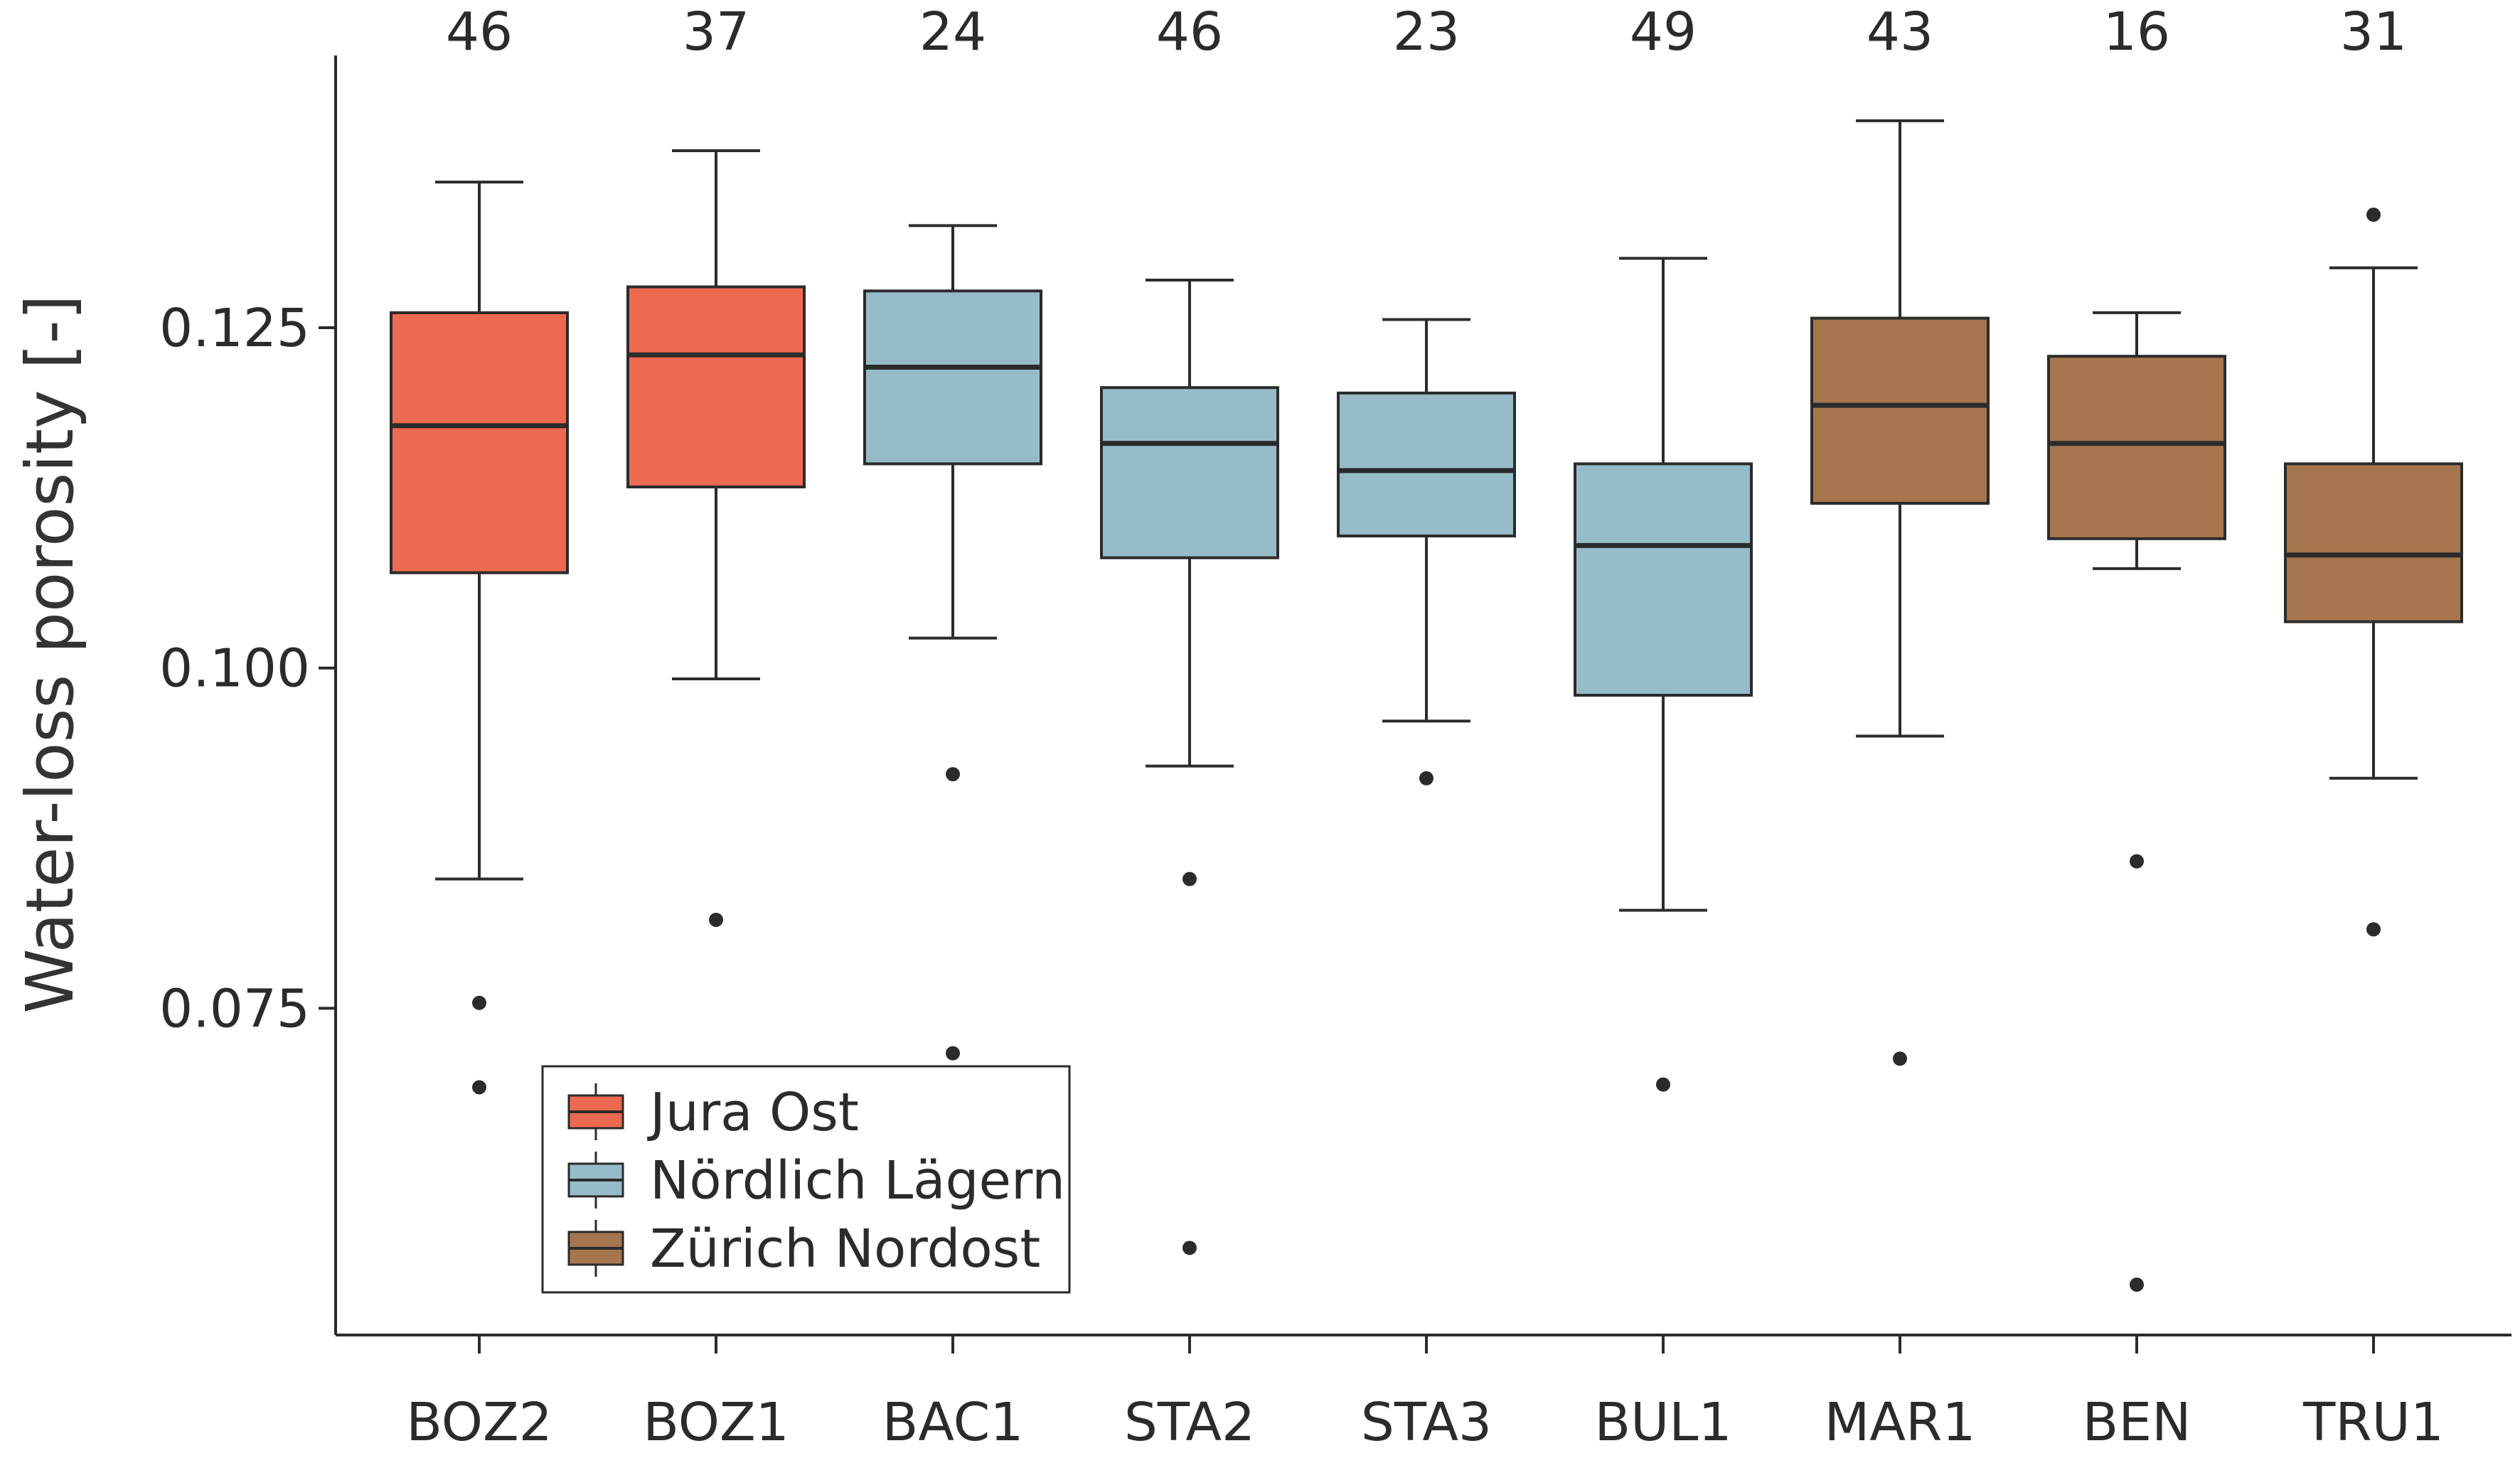  Describe the element at coordinates (1189, 32) in the screenshot. I see `count-label-sta2: 46` at that location.